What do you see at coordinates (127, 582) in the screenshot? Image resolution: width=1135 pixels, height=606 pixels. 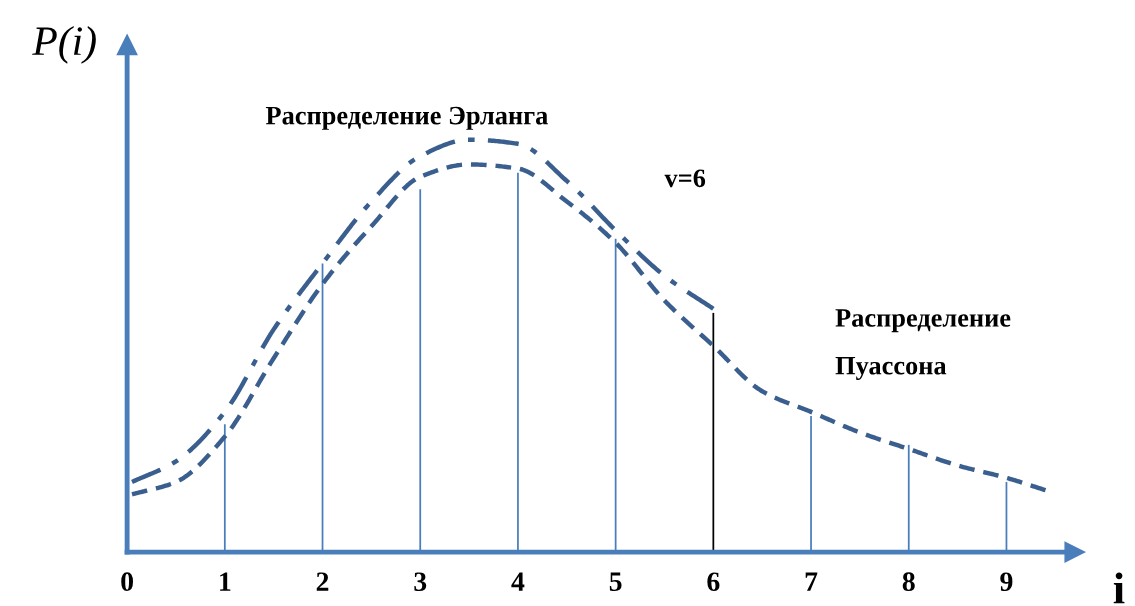 I see `x-tick-label: 0` at bounding box center [127, 582].